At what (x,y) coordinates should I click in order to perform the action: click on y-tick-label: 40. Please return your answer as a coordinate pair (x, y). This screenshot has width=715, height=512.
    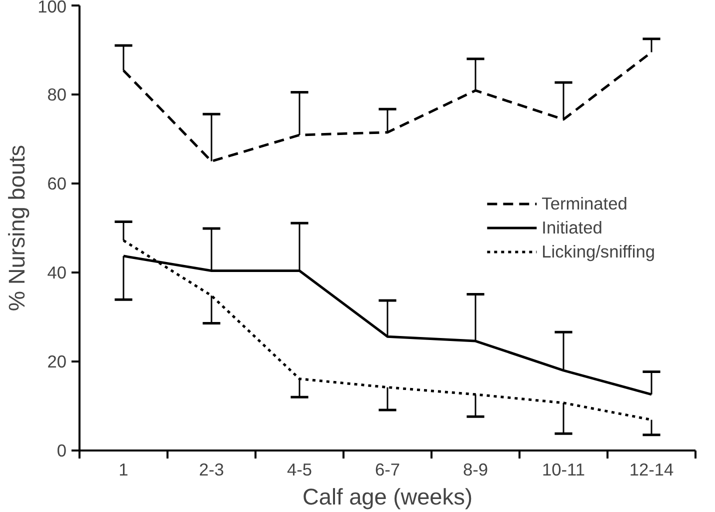
    Looking at the image, I should click on (57, 272).